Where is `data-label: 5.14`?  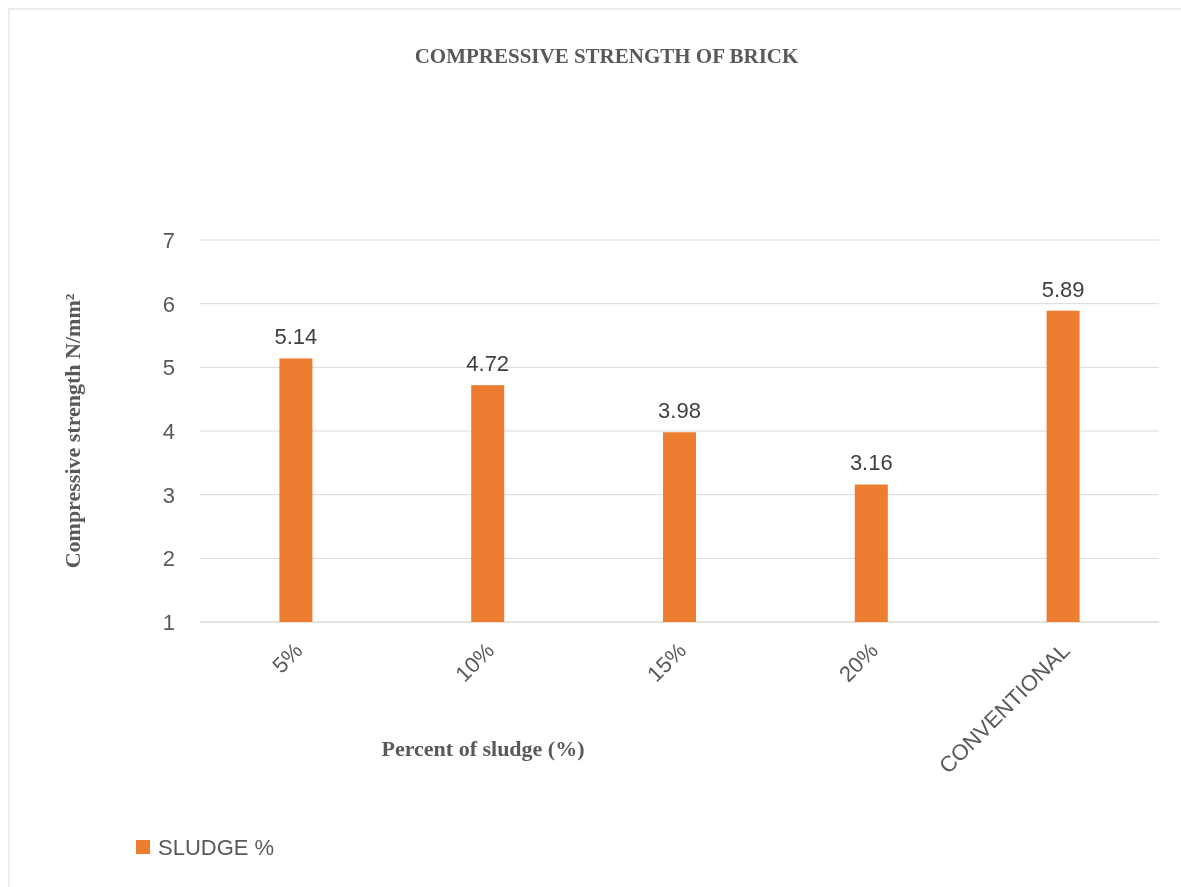 data-label: 5.14 is located at coordinates (296, 337).